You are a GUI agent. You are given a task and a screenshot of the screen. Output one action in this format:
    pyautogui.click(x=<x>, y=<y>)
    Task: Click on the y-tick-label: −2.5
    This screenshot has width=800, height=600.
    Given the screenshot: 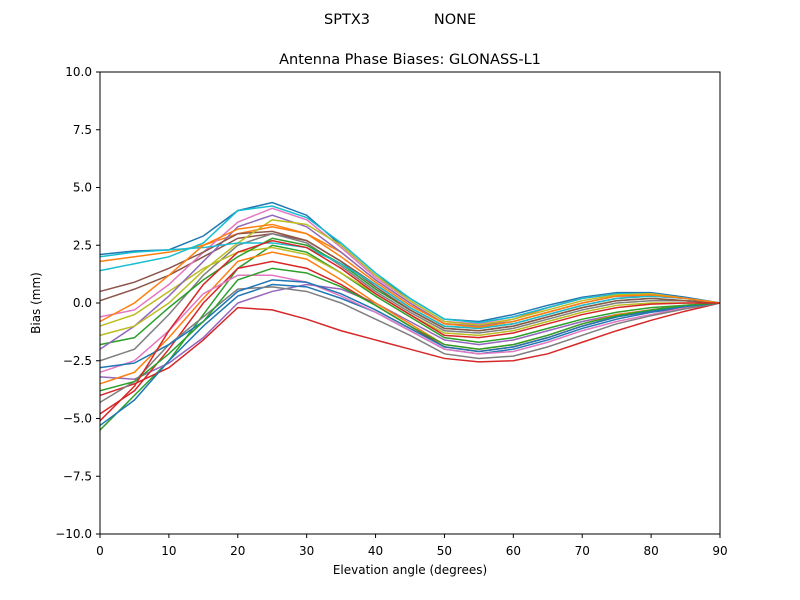 What is the action you would take?
    pyautogui.click(x=77, y=361)
    